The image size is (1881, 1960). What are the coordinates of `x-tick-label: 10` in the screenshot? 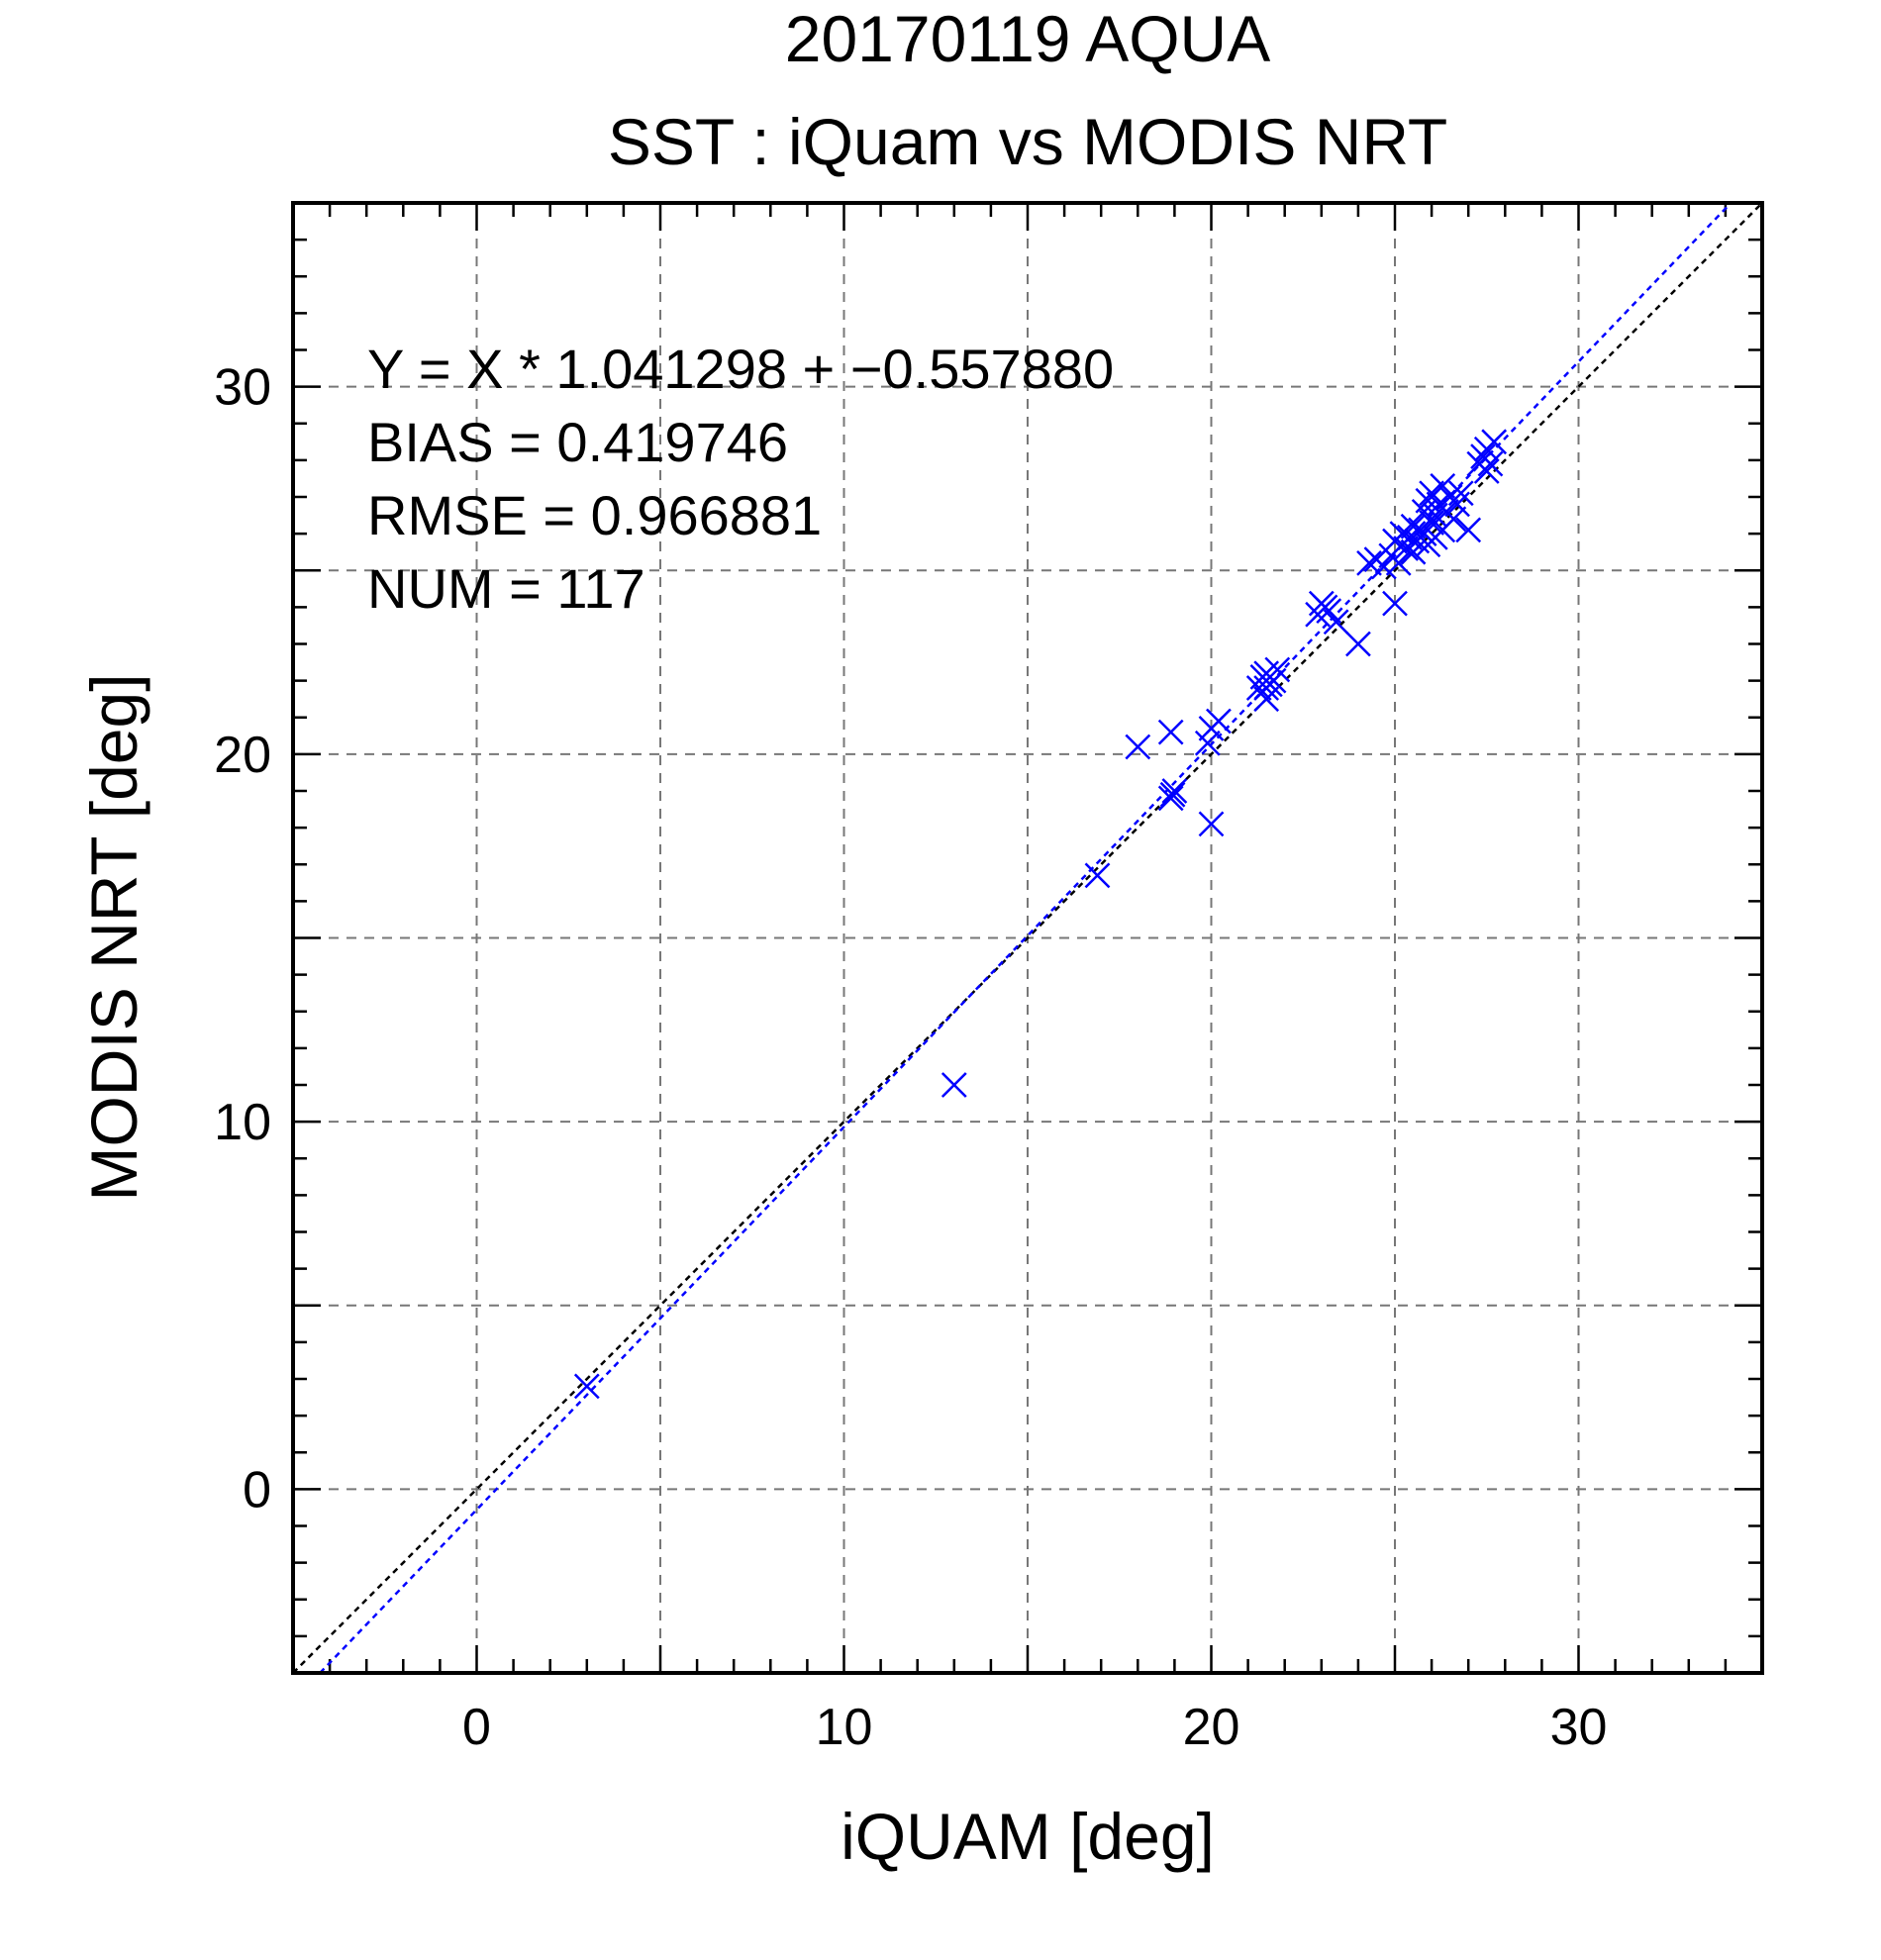 It's located at (845, 1727).